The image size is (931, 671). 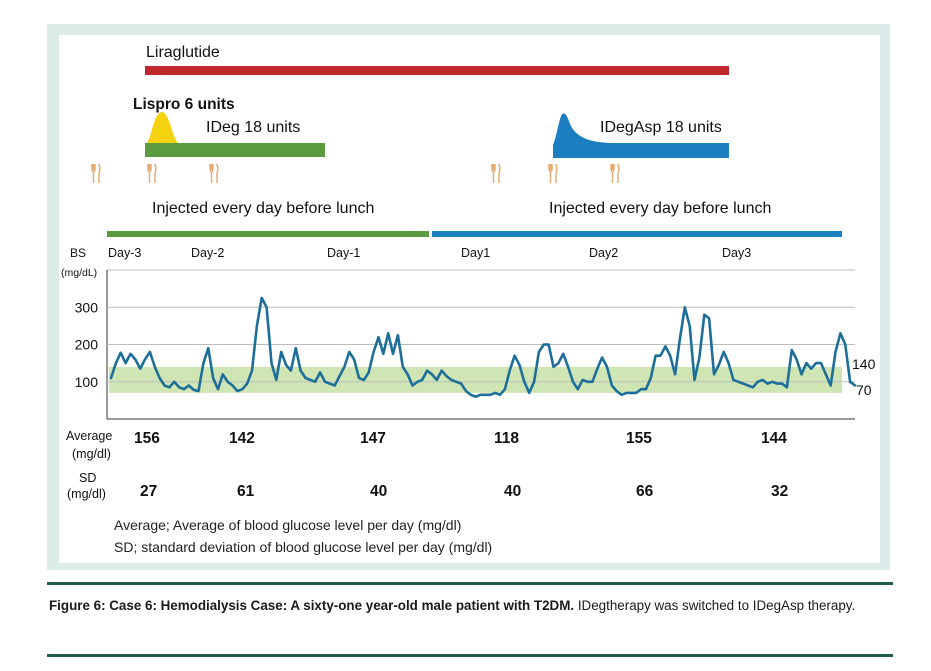 What do you see at coordinates (774, 438) in the screenshot?
I see `average-value: 144` at bounding box center [774, 438].